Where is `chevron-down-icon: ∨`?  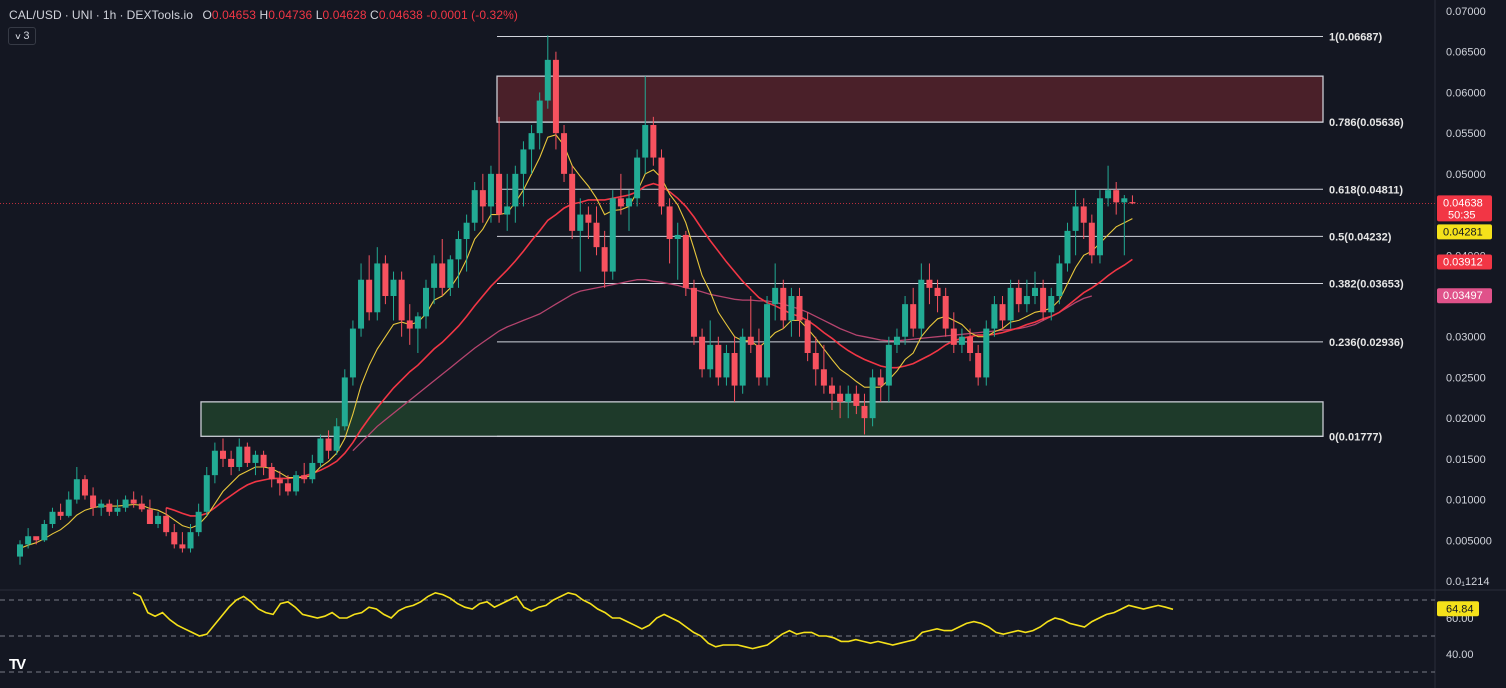
chevron-down-icon: ∨ is located at coordinates (17, 36).